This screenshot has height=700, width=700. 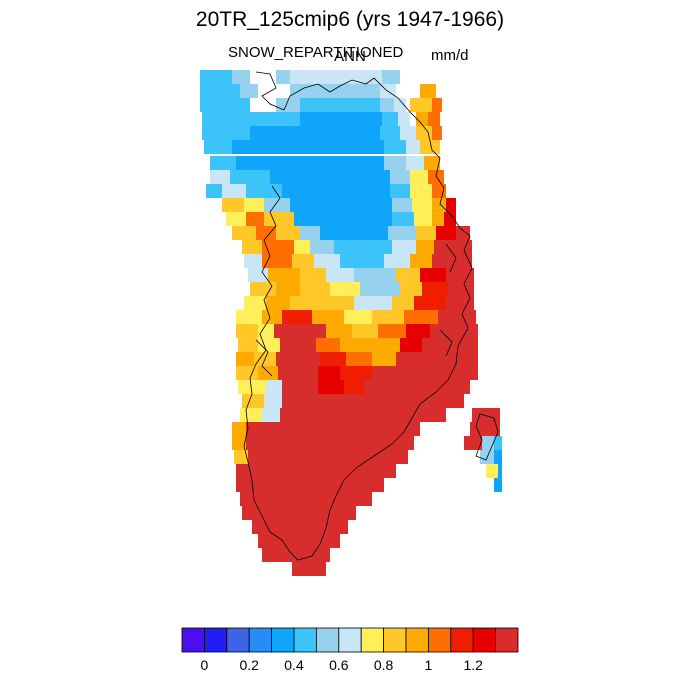 What do you see at coordinates (350, 56) in the screenshot?
I see `season-label: ANN` at bounding box center [350, 56].